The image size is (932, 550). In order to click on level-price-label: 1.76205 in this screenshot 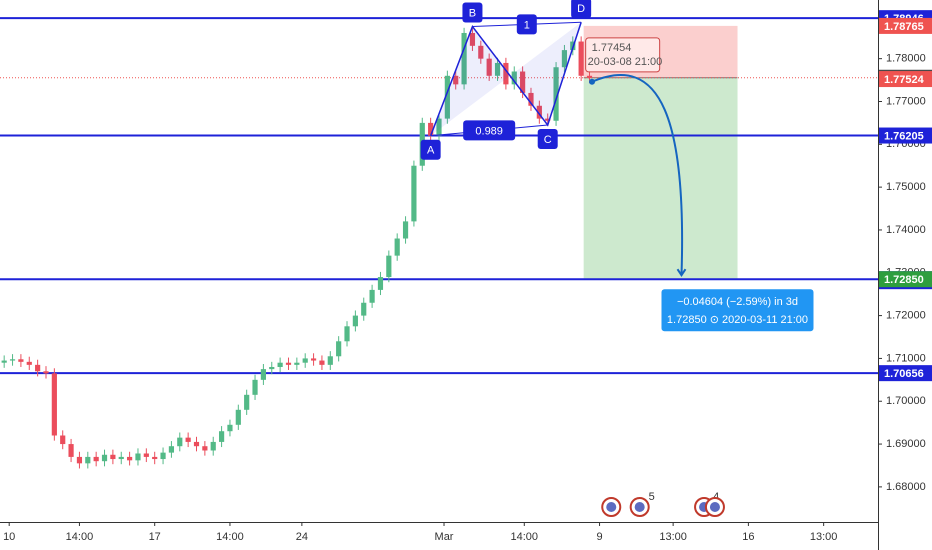, I will do `click(904, 136)`.